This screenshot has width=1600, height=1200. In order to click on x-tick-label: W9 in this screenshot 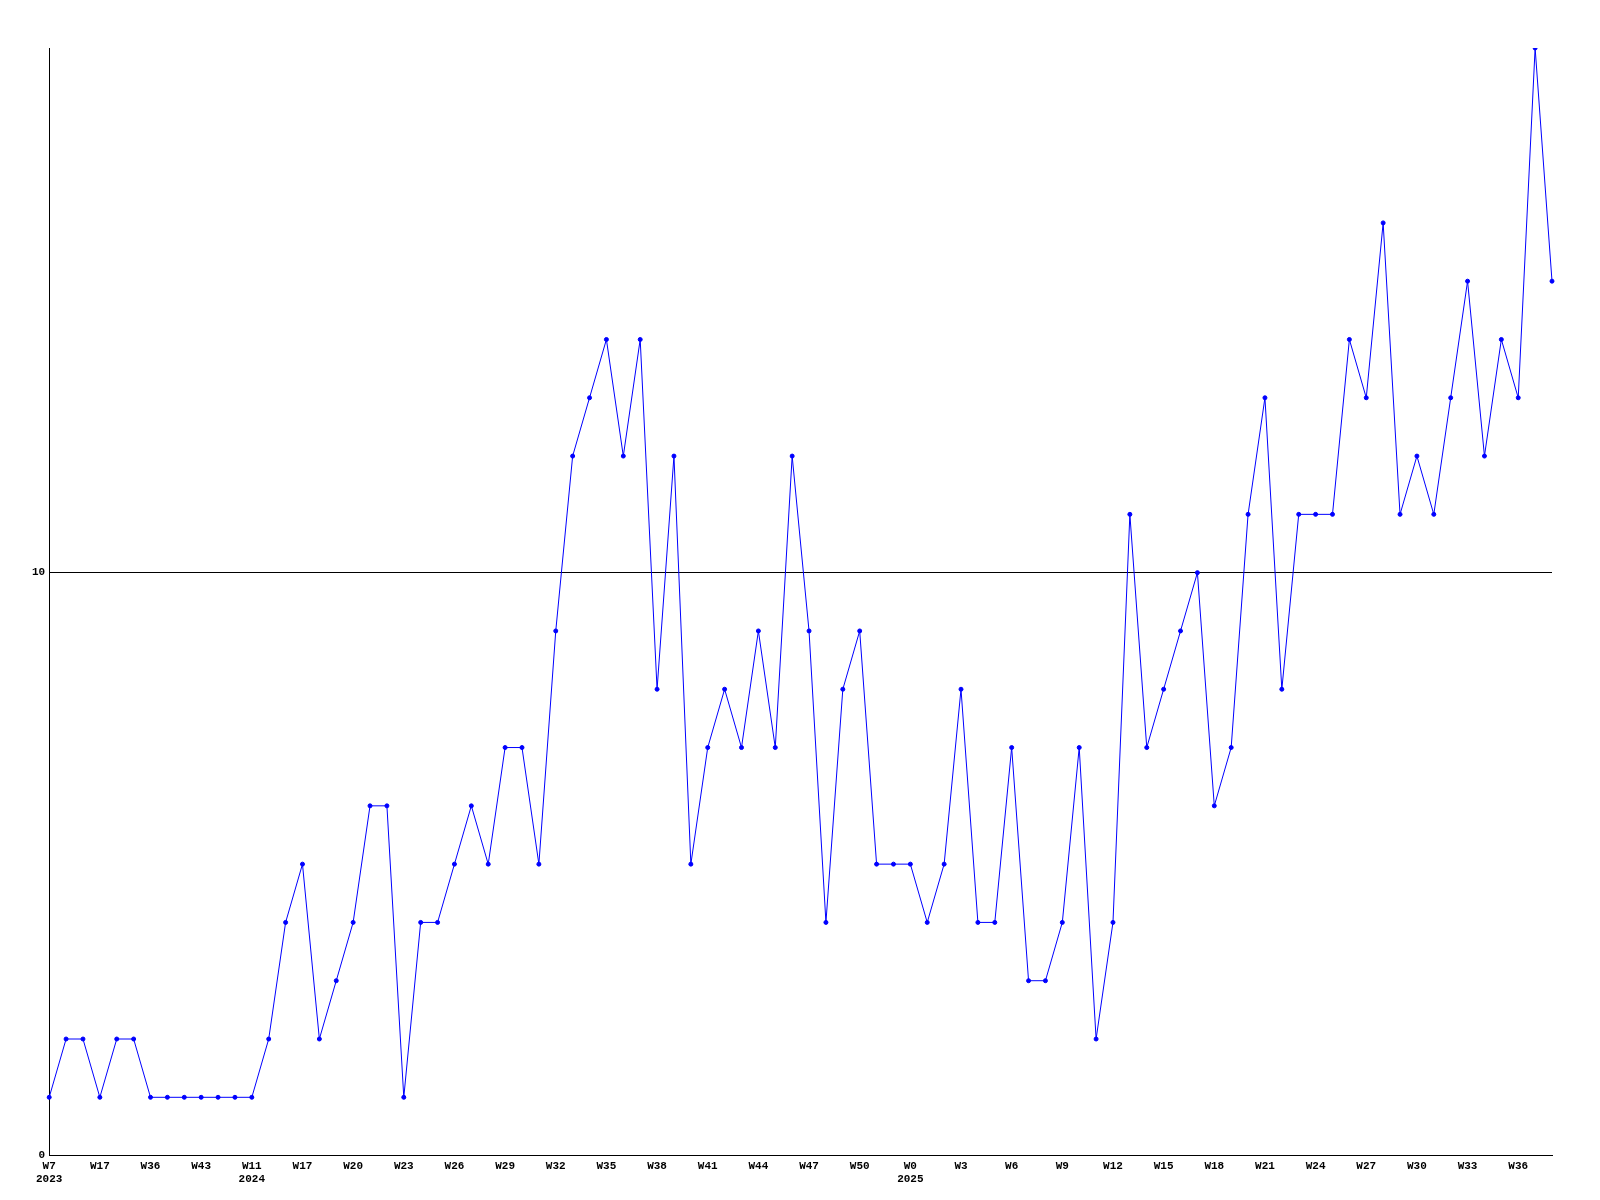, I will do `click(1062, 1165)`.